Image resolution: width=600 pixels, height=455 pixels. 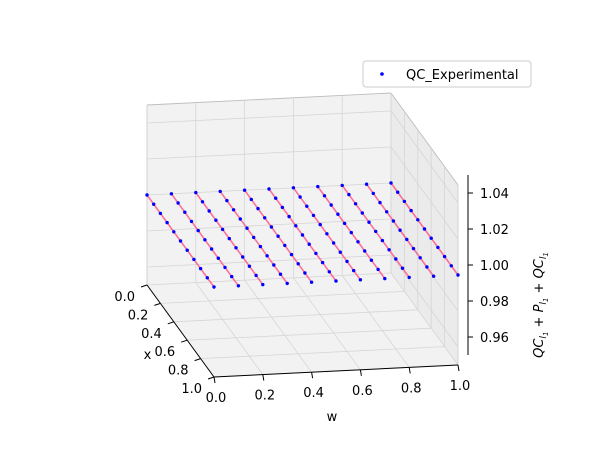 What do you see at coordinates (332, 417) in the screenshot?
I see `y-axis-label: w` at bounding box center [332, 417].